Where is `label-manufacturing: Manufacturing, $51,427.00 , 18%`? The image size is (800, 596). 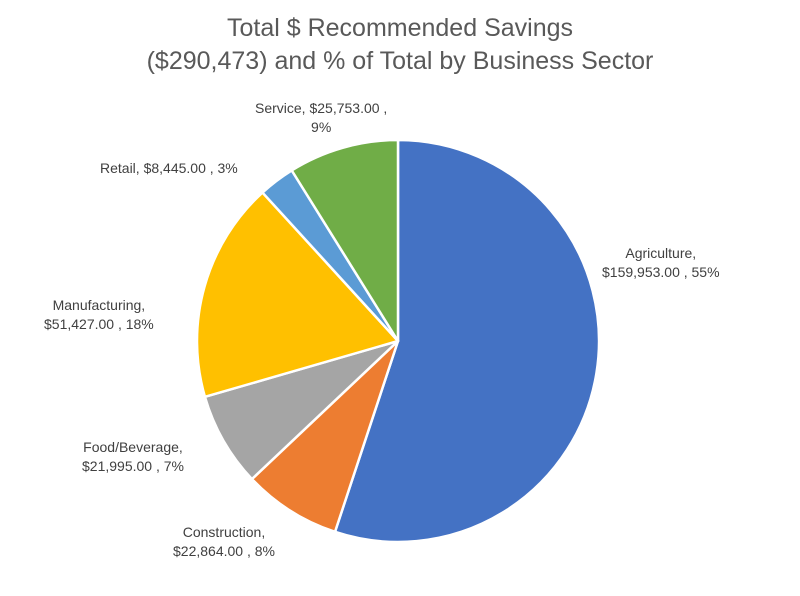 label-manufacturing: Manufacturing, $51,427.00 , 18% is located at coordinates (99, 315).